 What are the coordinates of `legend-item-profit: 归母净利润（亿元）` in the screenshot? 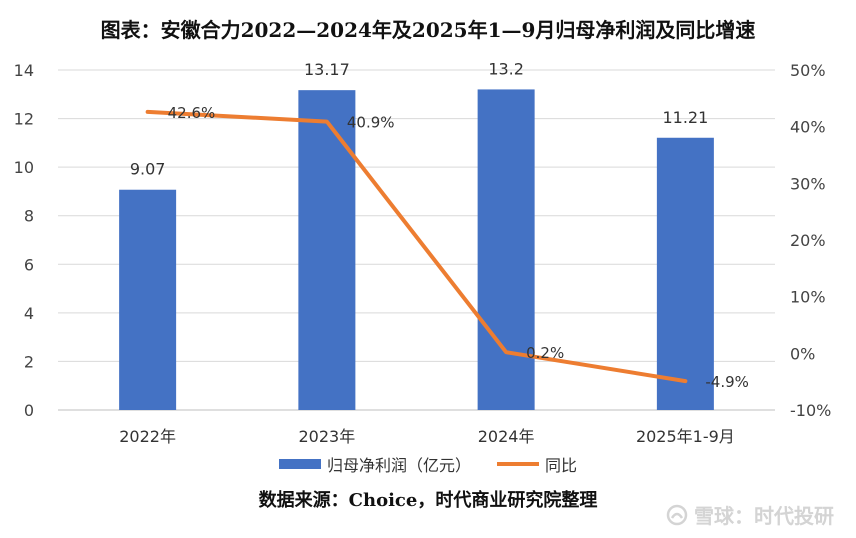 It's located at (374, 464).